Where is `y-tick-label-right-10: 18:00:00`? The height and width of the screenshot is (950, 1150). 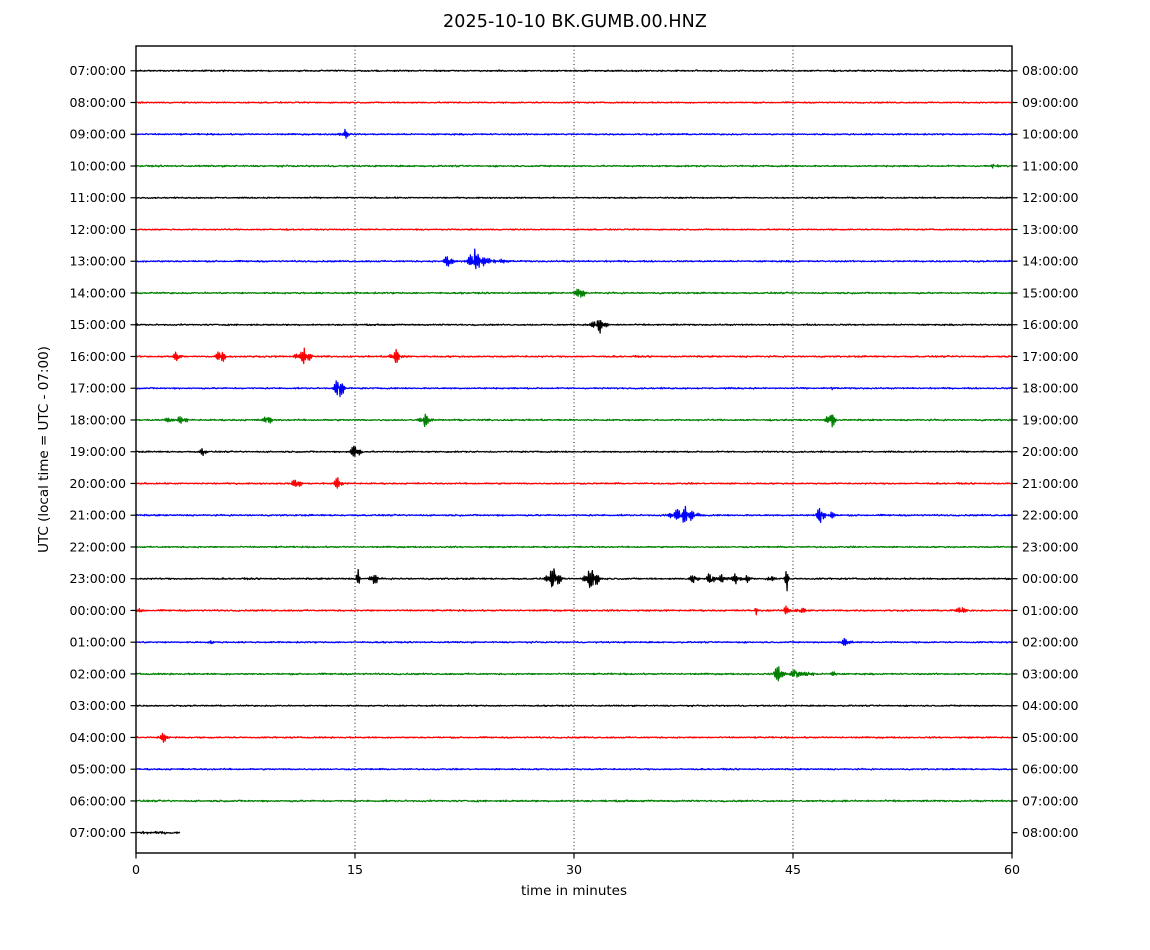
y-tick-label-right-10: 18:00:00 is located at coordinates (1050, 388).